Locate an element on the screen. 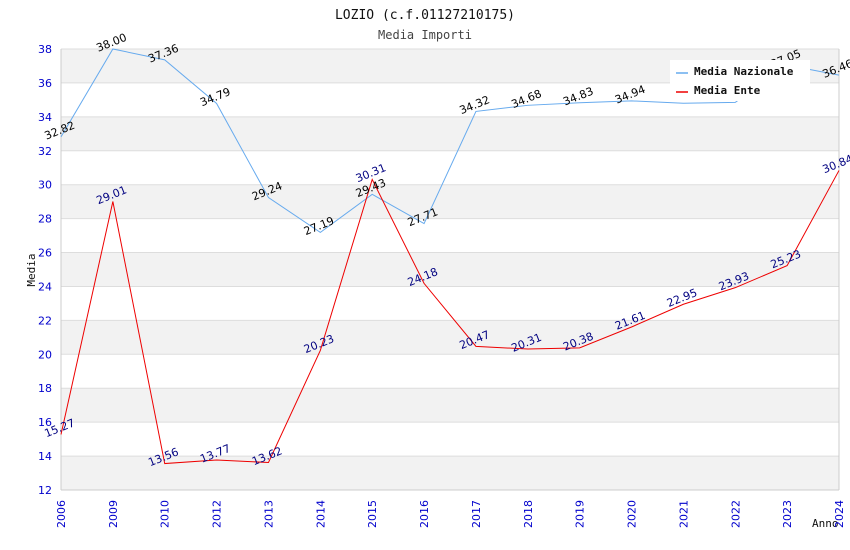 Image resolution: width=850 pixels, height=550 pixels. y-tick-12: 12 is located at coordinates (45, 490).